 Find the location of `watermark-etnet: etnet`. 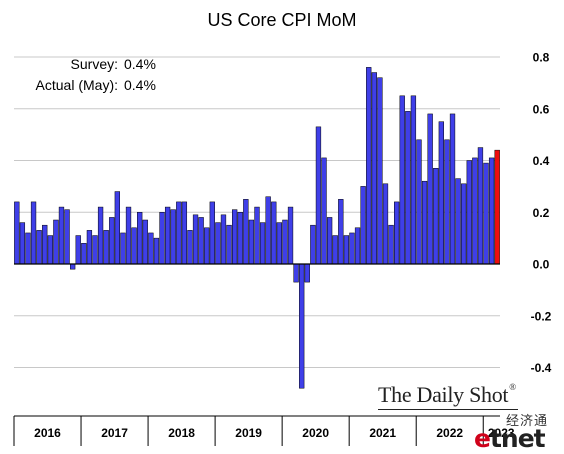

watermark-etnet: etnet is located at coordinates (510, 438).